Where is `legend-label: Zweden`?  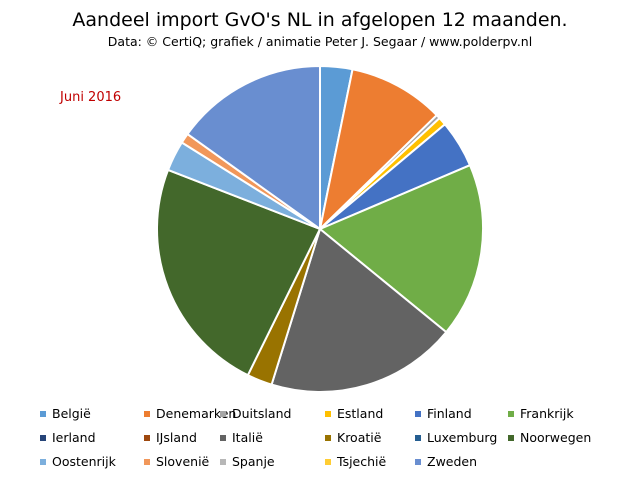 legend-label: Zweden is located at coordinates (452, 461).